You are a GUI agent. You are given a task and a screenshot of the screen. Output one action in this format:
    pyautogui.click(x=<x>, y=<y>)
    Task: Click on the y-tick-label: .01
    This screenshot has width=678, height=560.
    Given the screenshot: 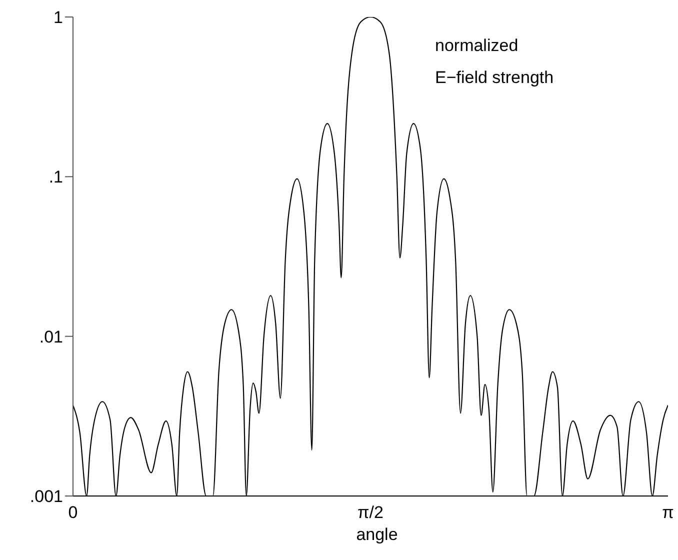 What is the action you would take?
    pyautogui.click(x=51, y=336)
    